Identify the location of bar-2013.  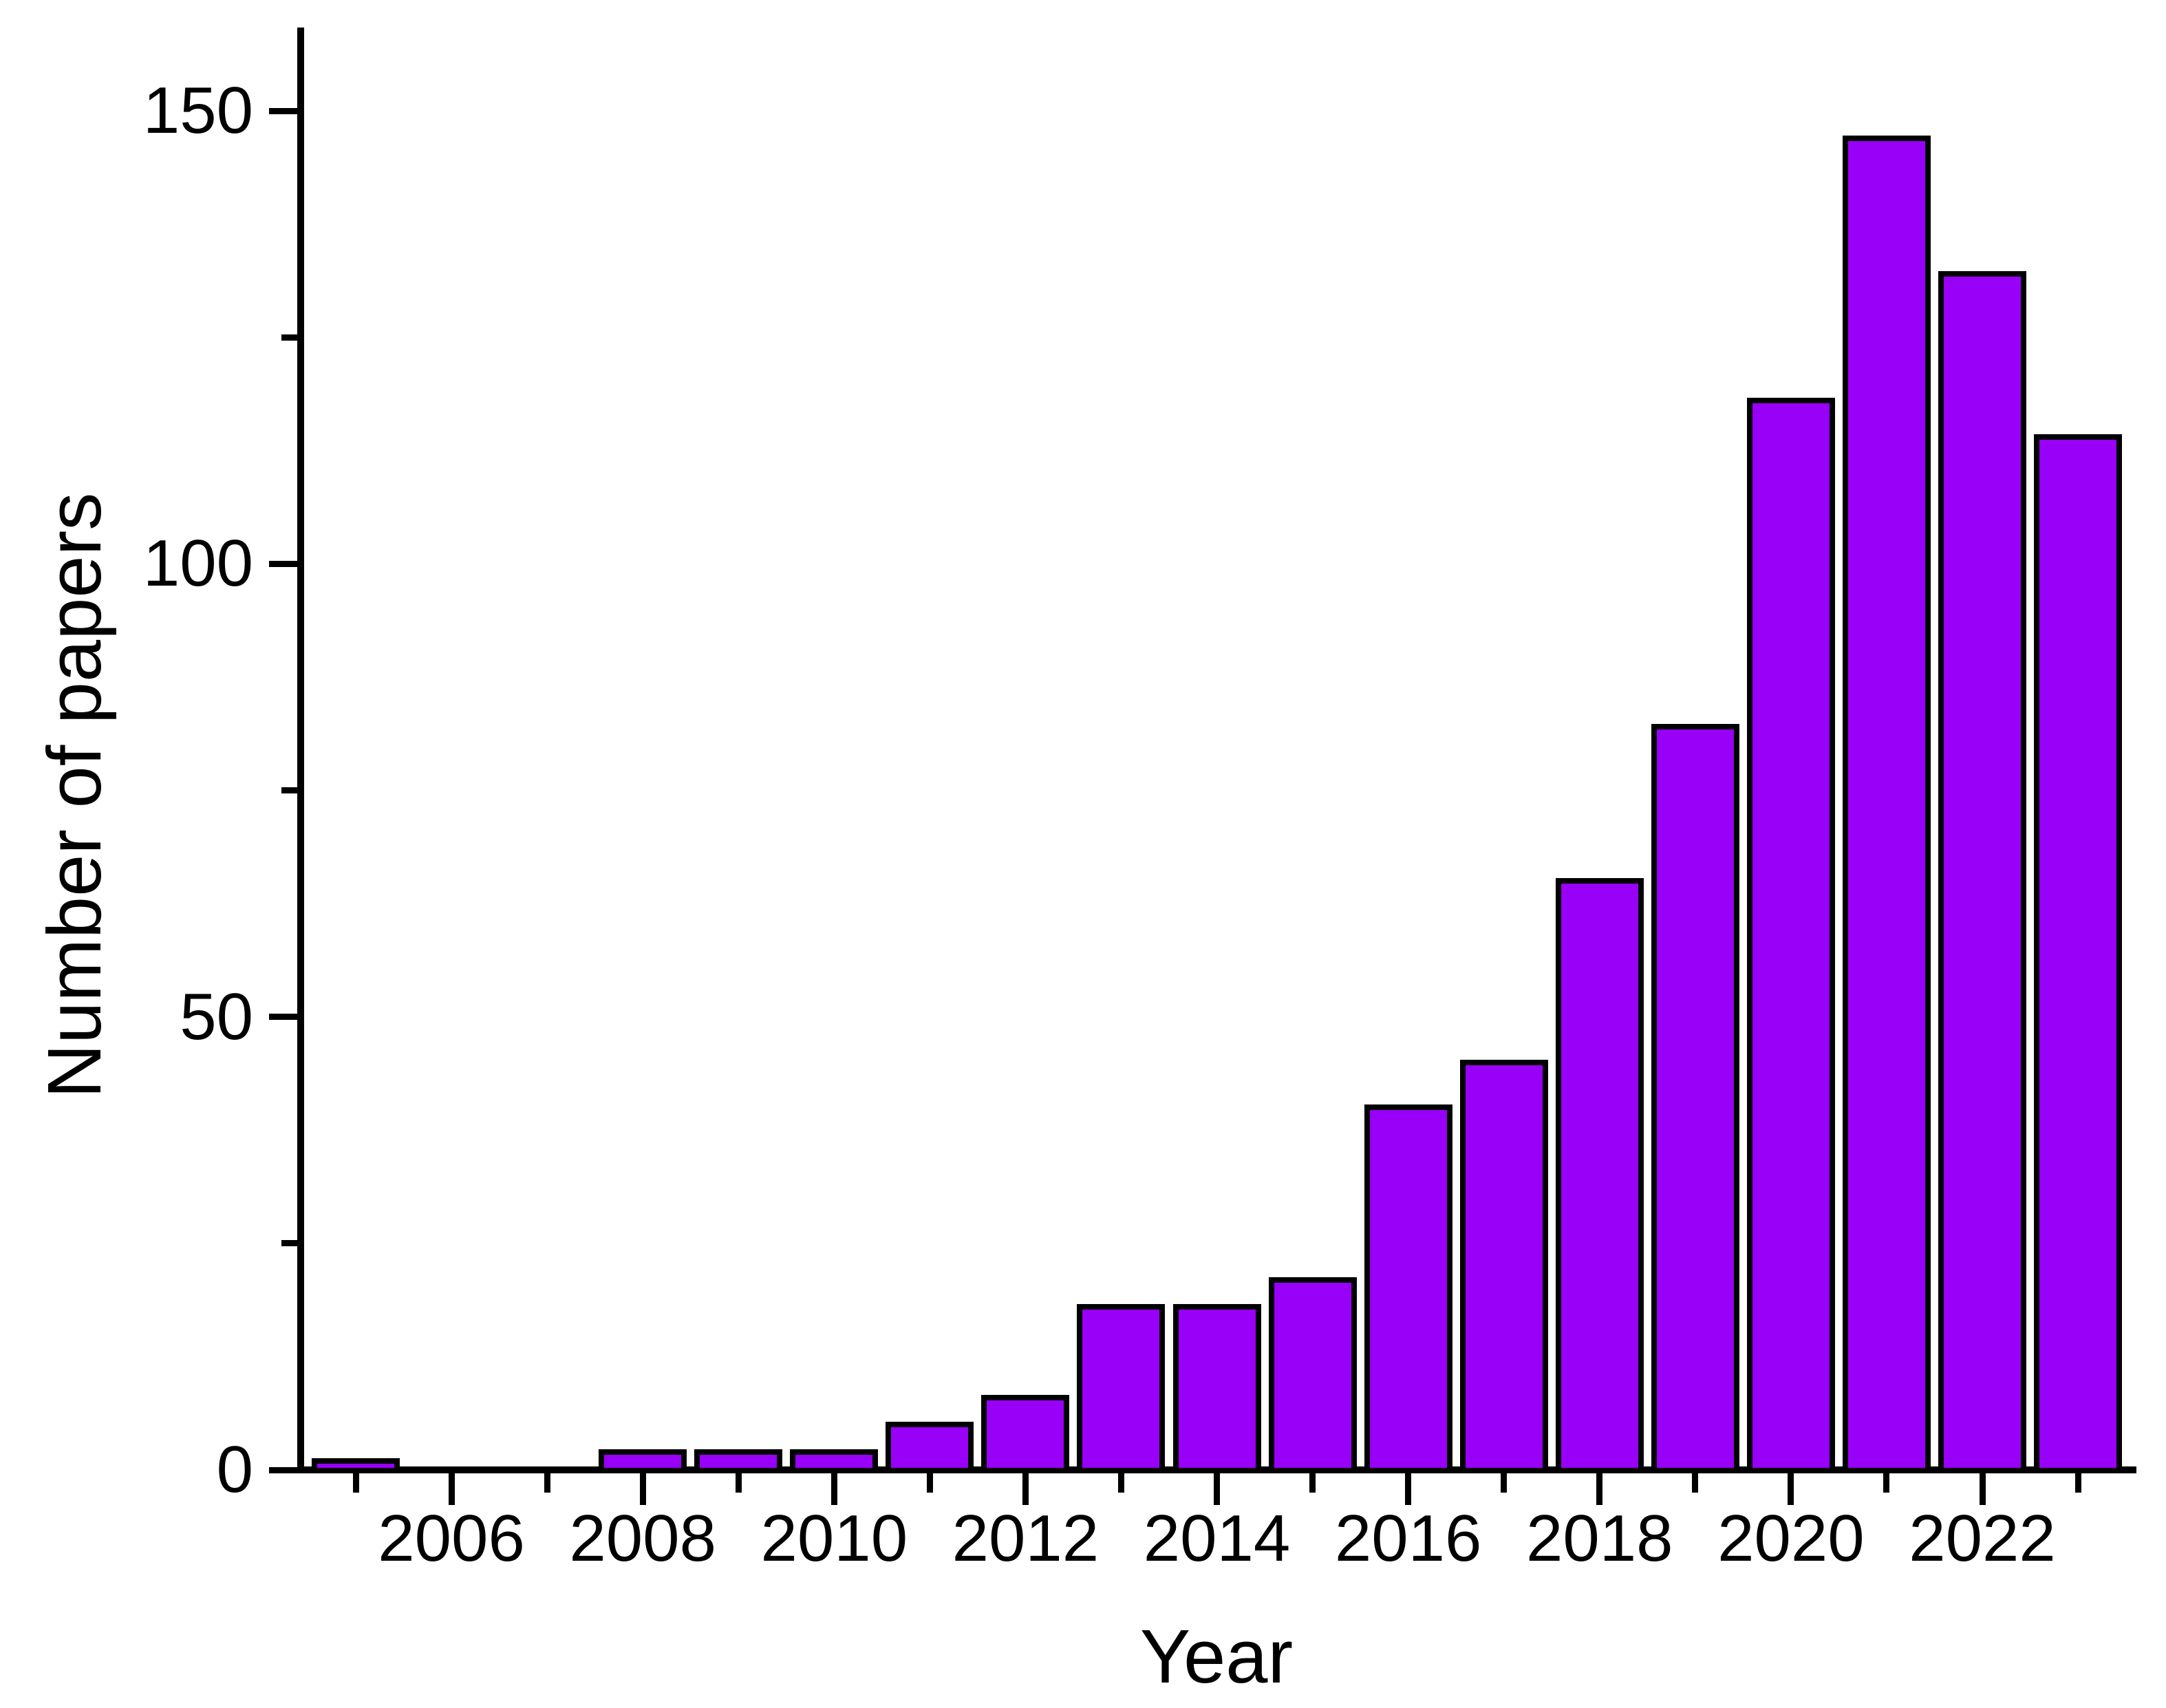
(1121, 1388).